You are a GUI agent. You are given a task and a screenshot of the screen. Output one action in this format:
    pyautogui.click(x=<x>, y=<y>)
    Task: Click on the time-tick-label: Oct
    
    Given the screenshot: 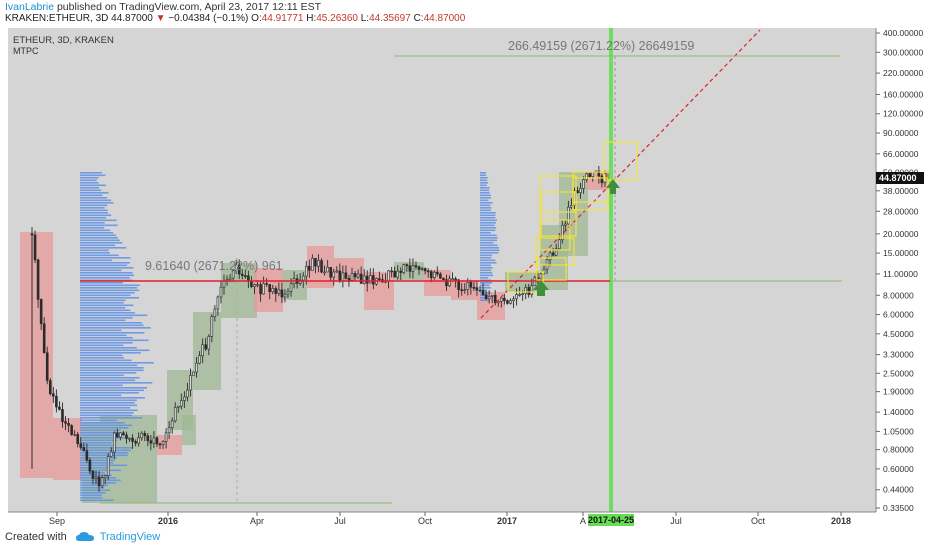 What is the action you would take?
    pyautogui.click(x=758, y=521)
    